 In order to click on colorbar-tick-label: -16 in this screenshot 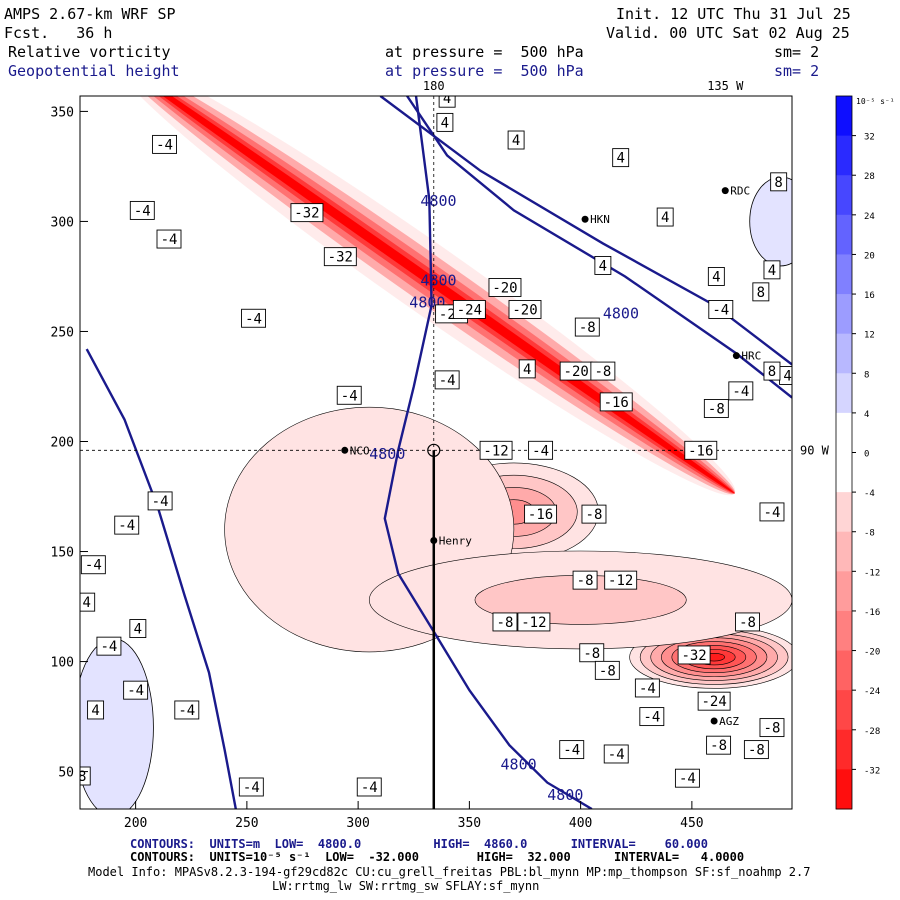, I will do `click(872, 613)`.